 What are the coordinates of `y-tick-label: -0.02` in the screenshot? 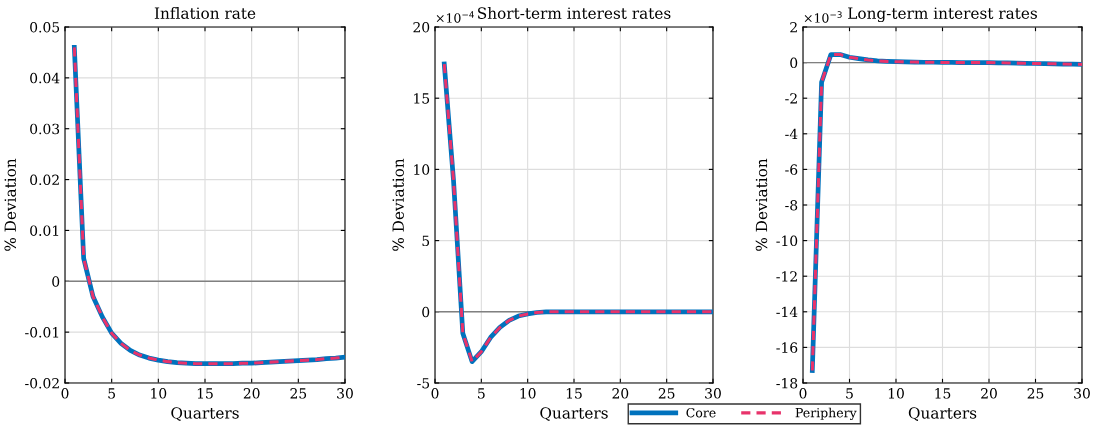 It's located at (42, 383).